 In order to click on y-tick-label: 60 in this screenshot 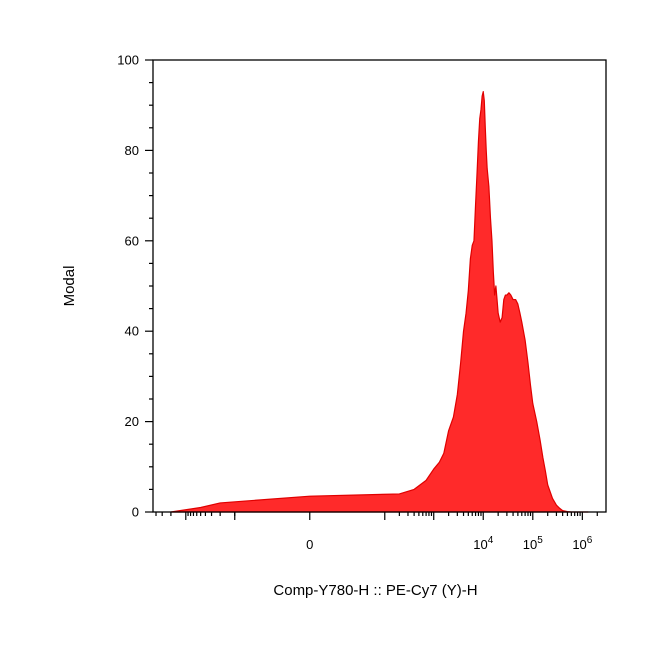, I will do `click(132, 240)`.